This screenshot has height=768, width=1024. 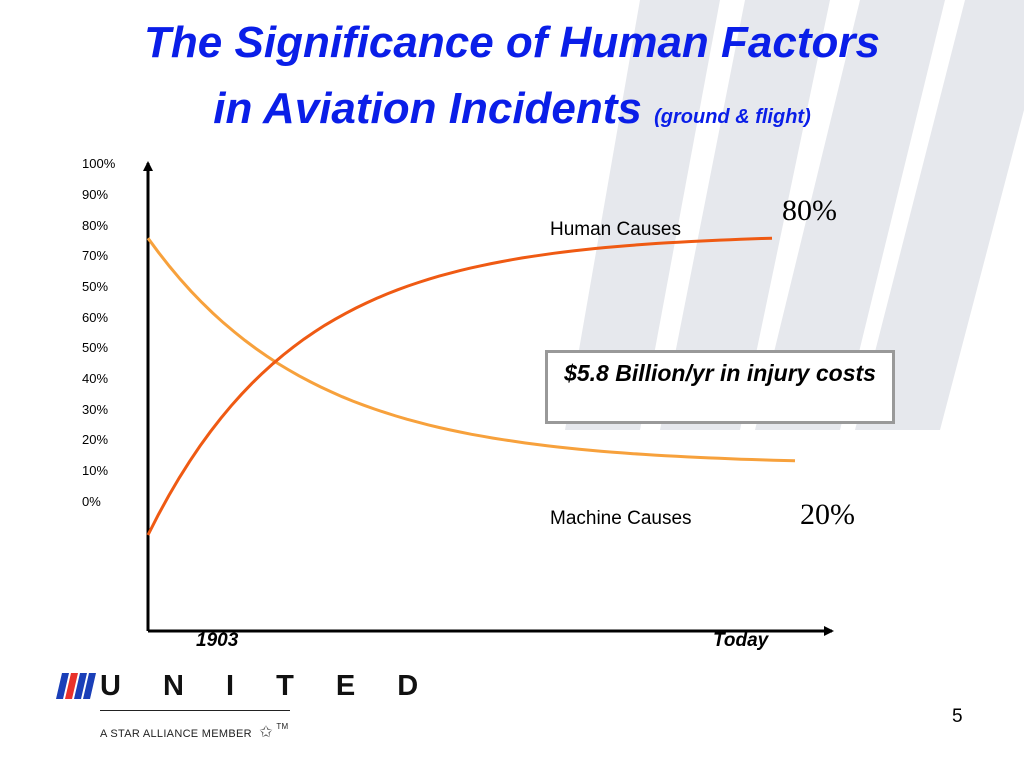 What do you see at coordinates (91, 501) in the screenshot?
I see `y-tick-label: 0%` at bounding box center [91, 501].